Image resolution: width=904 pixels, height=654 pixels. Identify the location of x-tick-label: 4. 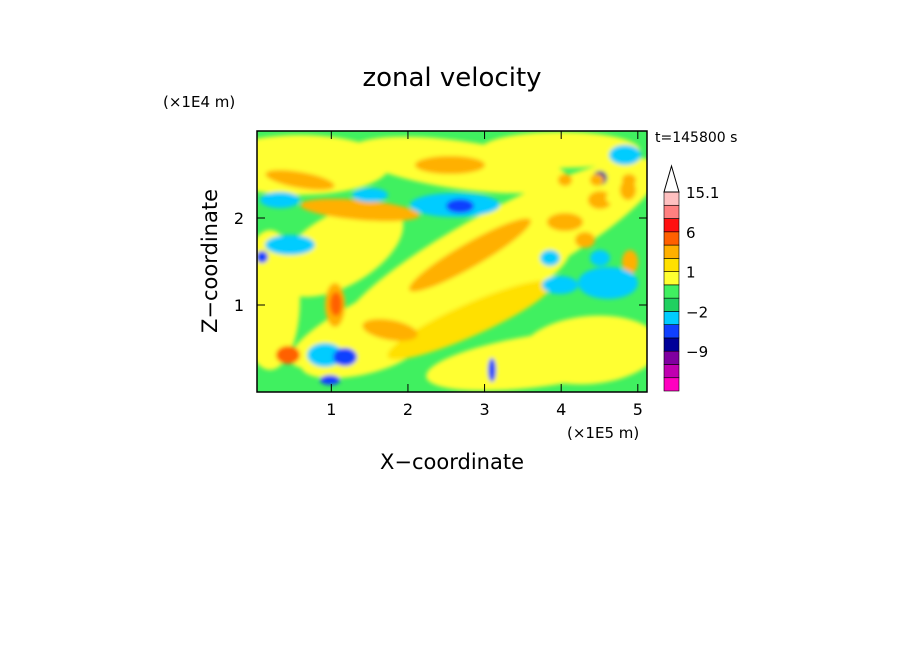
(561, 409).